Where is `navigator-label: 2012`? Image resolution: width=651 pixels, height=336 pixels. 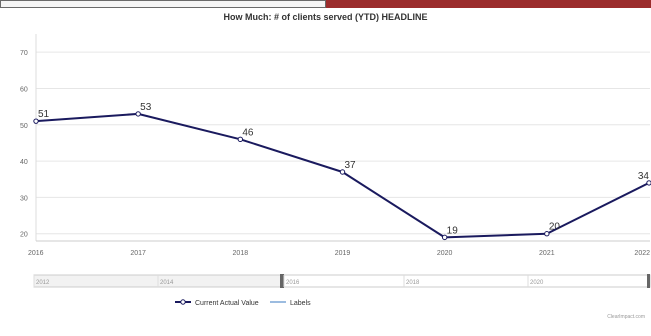 navigator-label: 2012 is located at coordinates (43, 283).